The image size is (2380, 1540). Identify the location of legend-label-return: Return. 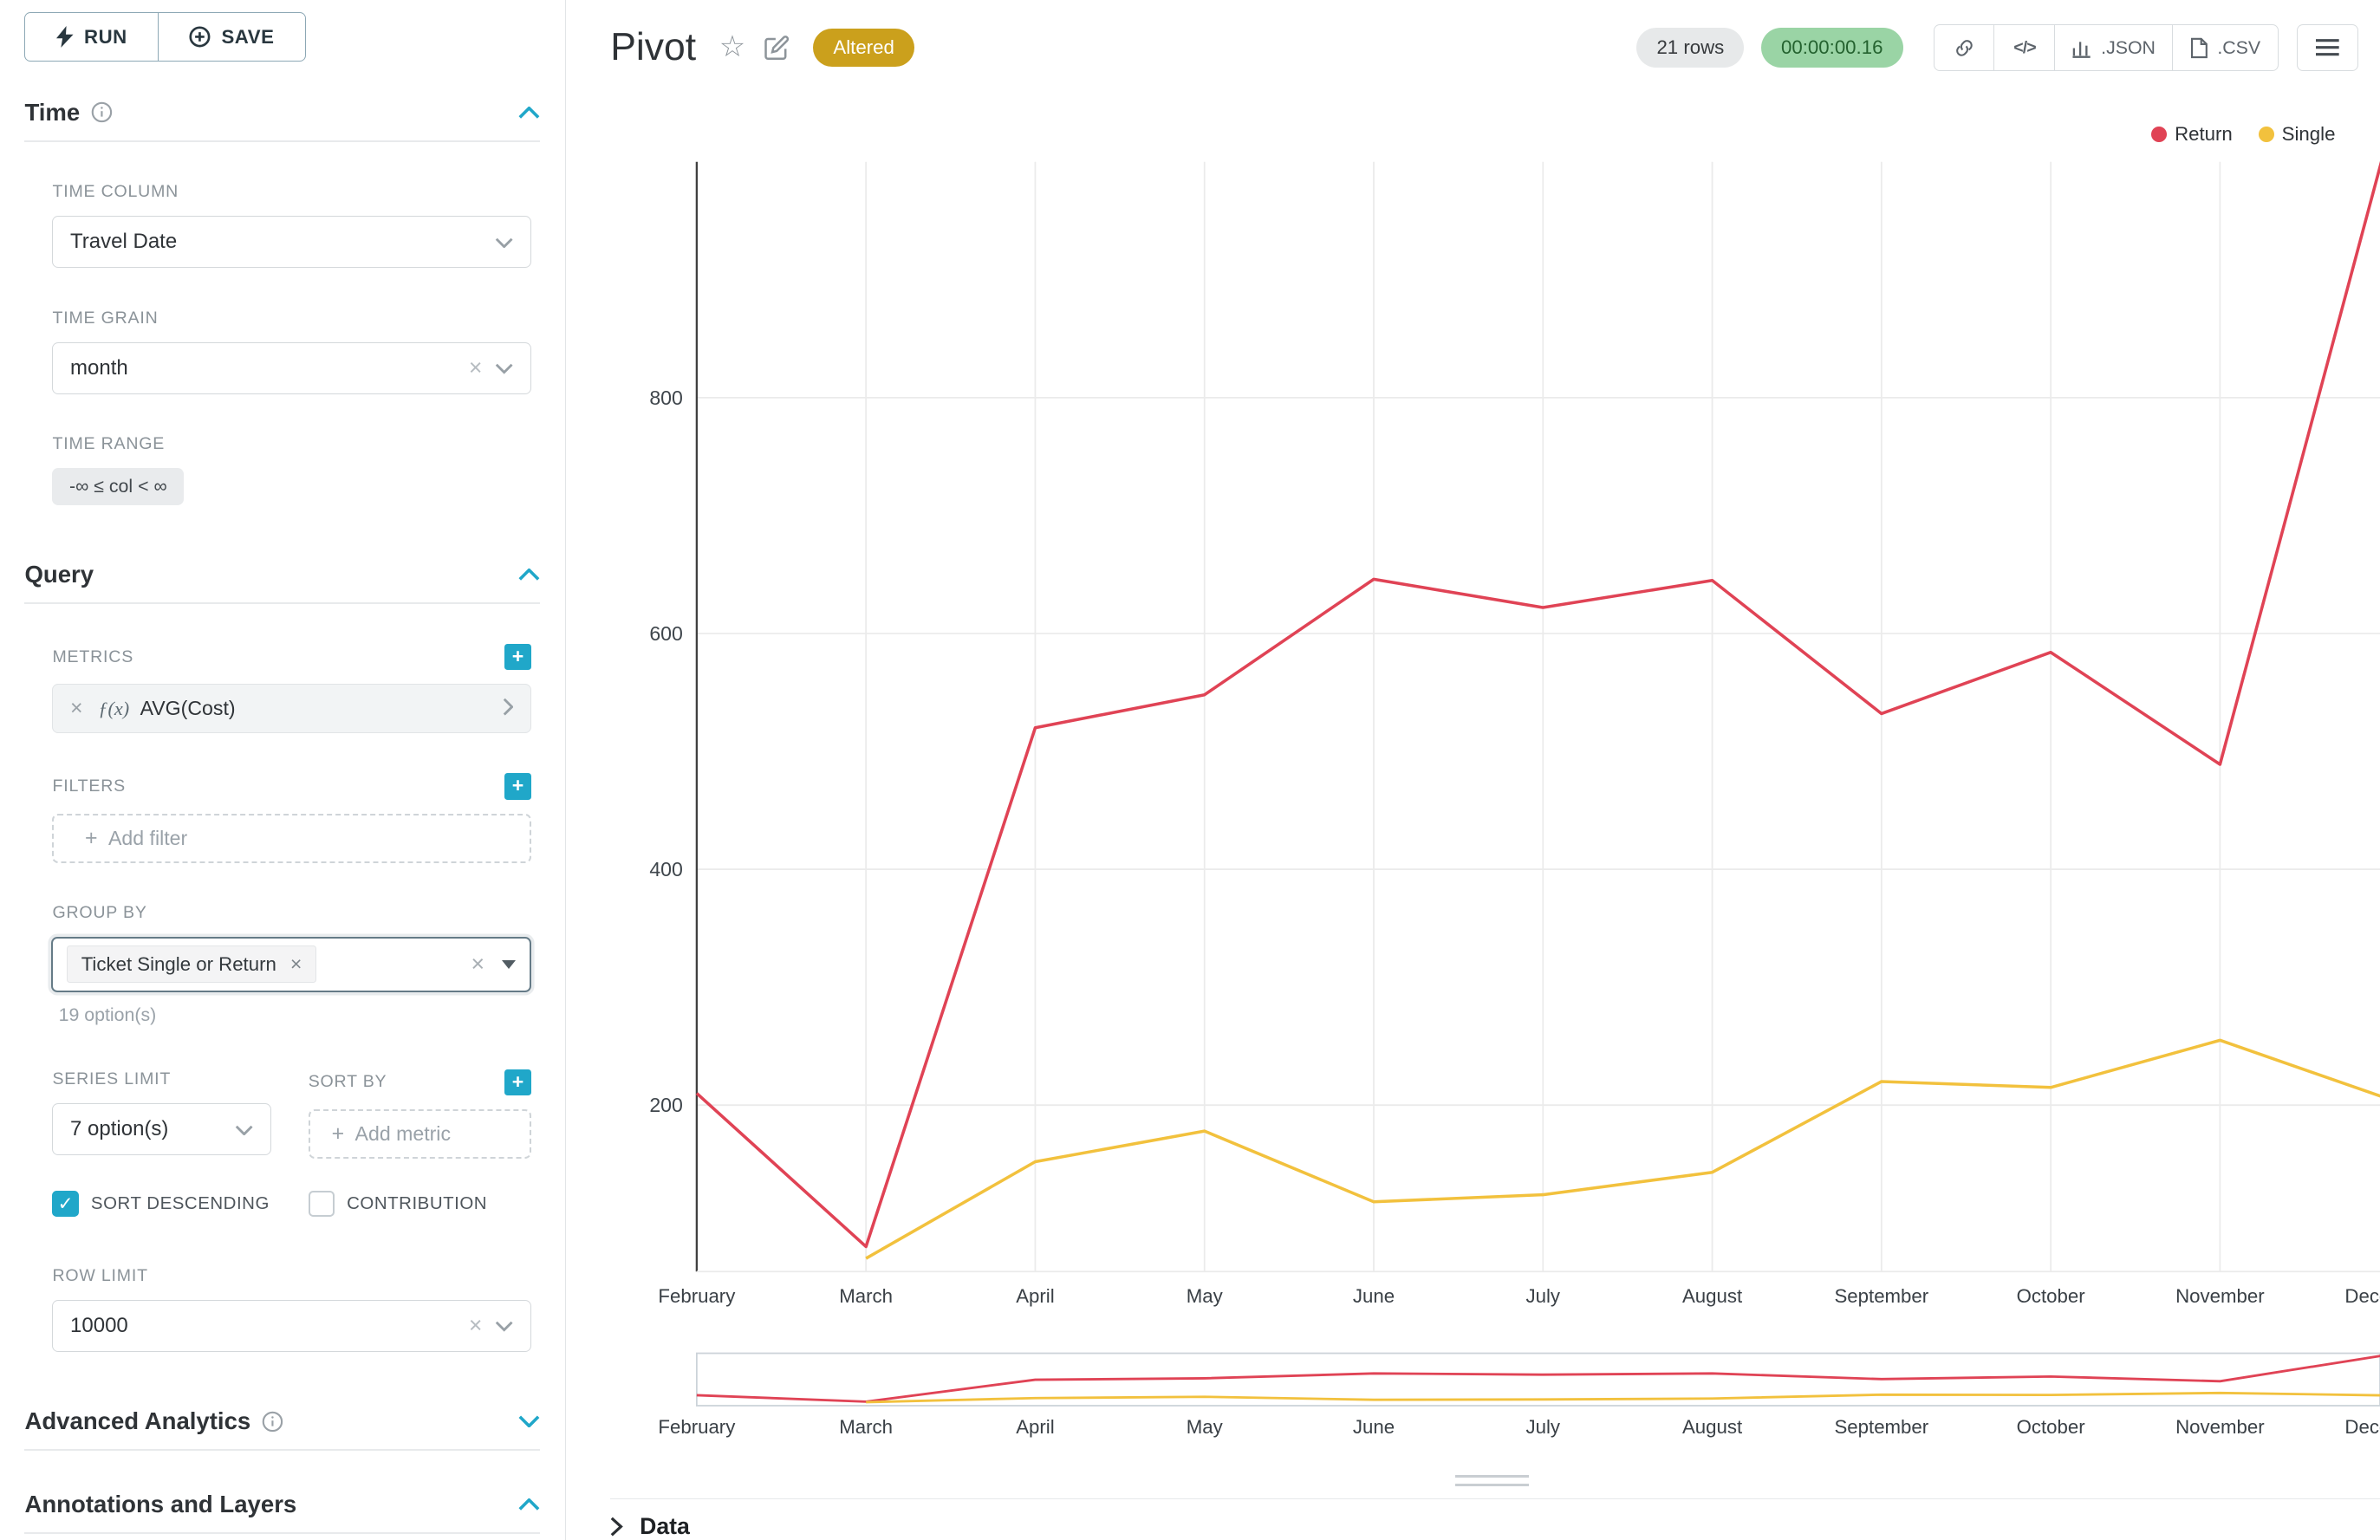
(2204, 134).